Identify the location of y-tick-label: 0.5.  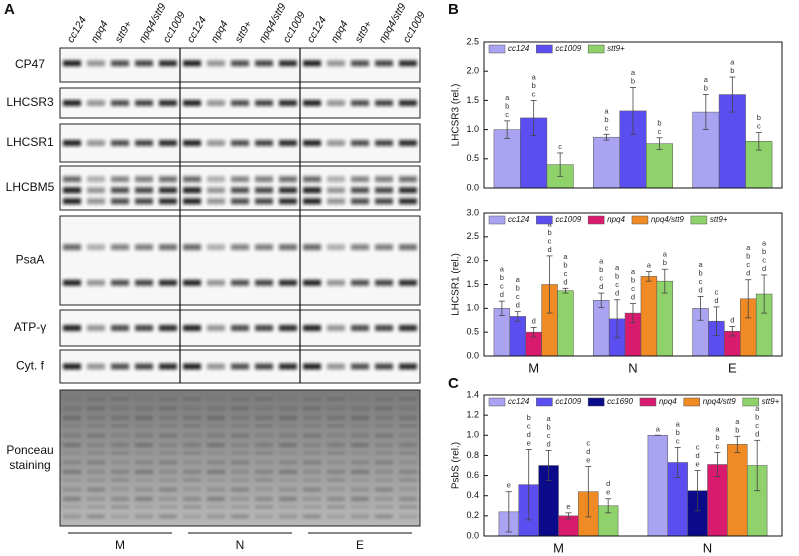
(472, 332).